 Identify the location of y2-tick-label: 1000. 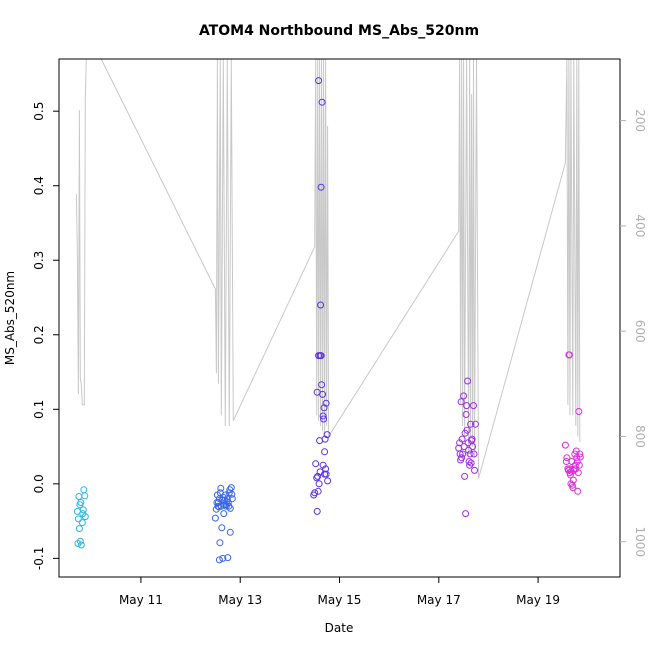
(640, 541).